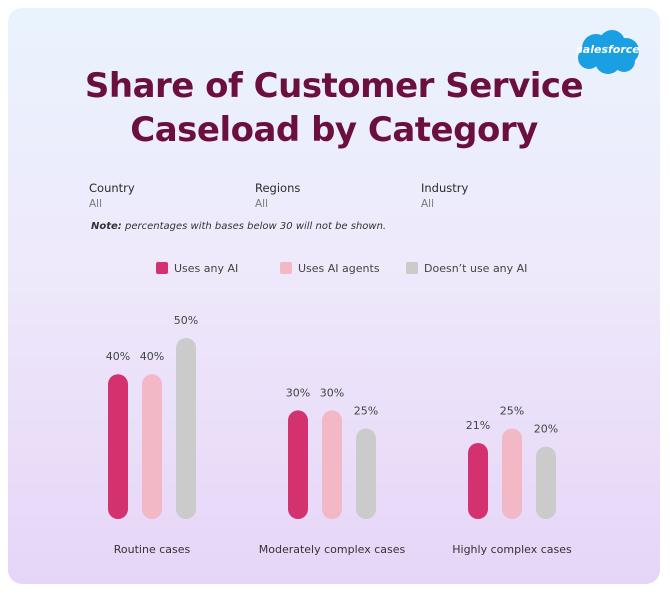 This screenshot has height=596, width=670. I want to click on bar-routine-cases-doesn-t-use-any-ai, so click(186, 428).